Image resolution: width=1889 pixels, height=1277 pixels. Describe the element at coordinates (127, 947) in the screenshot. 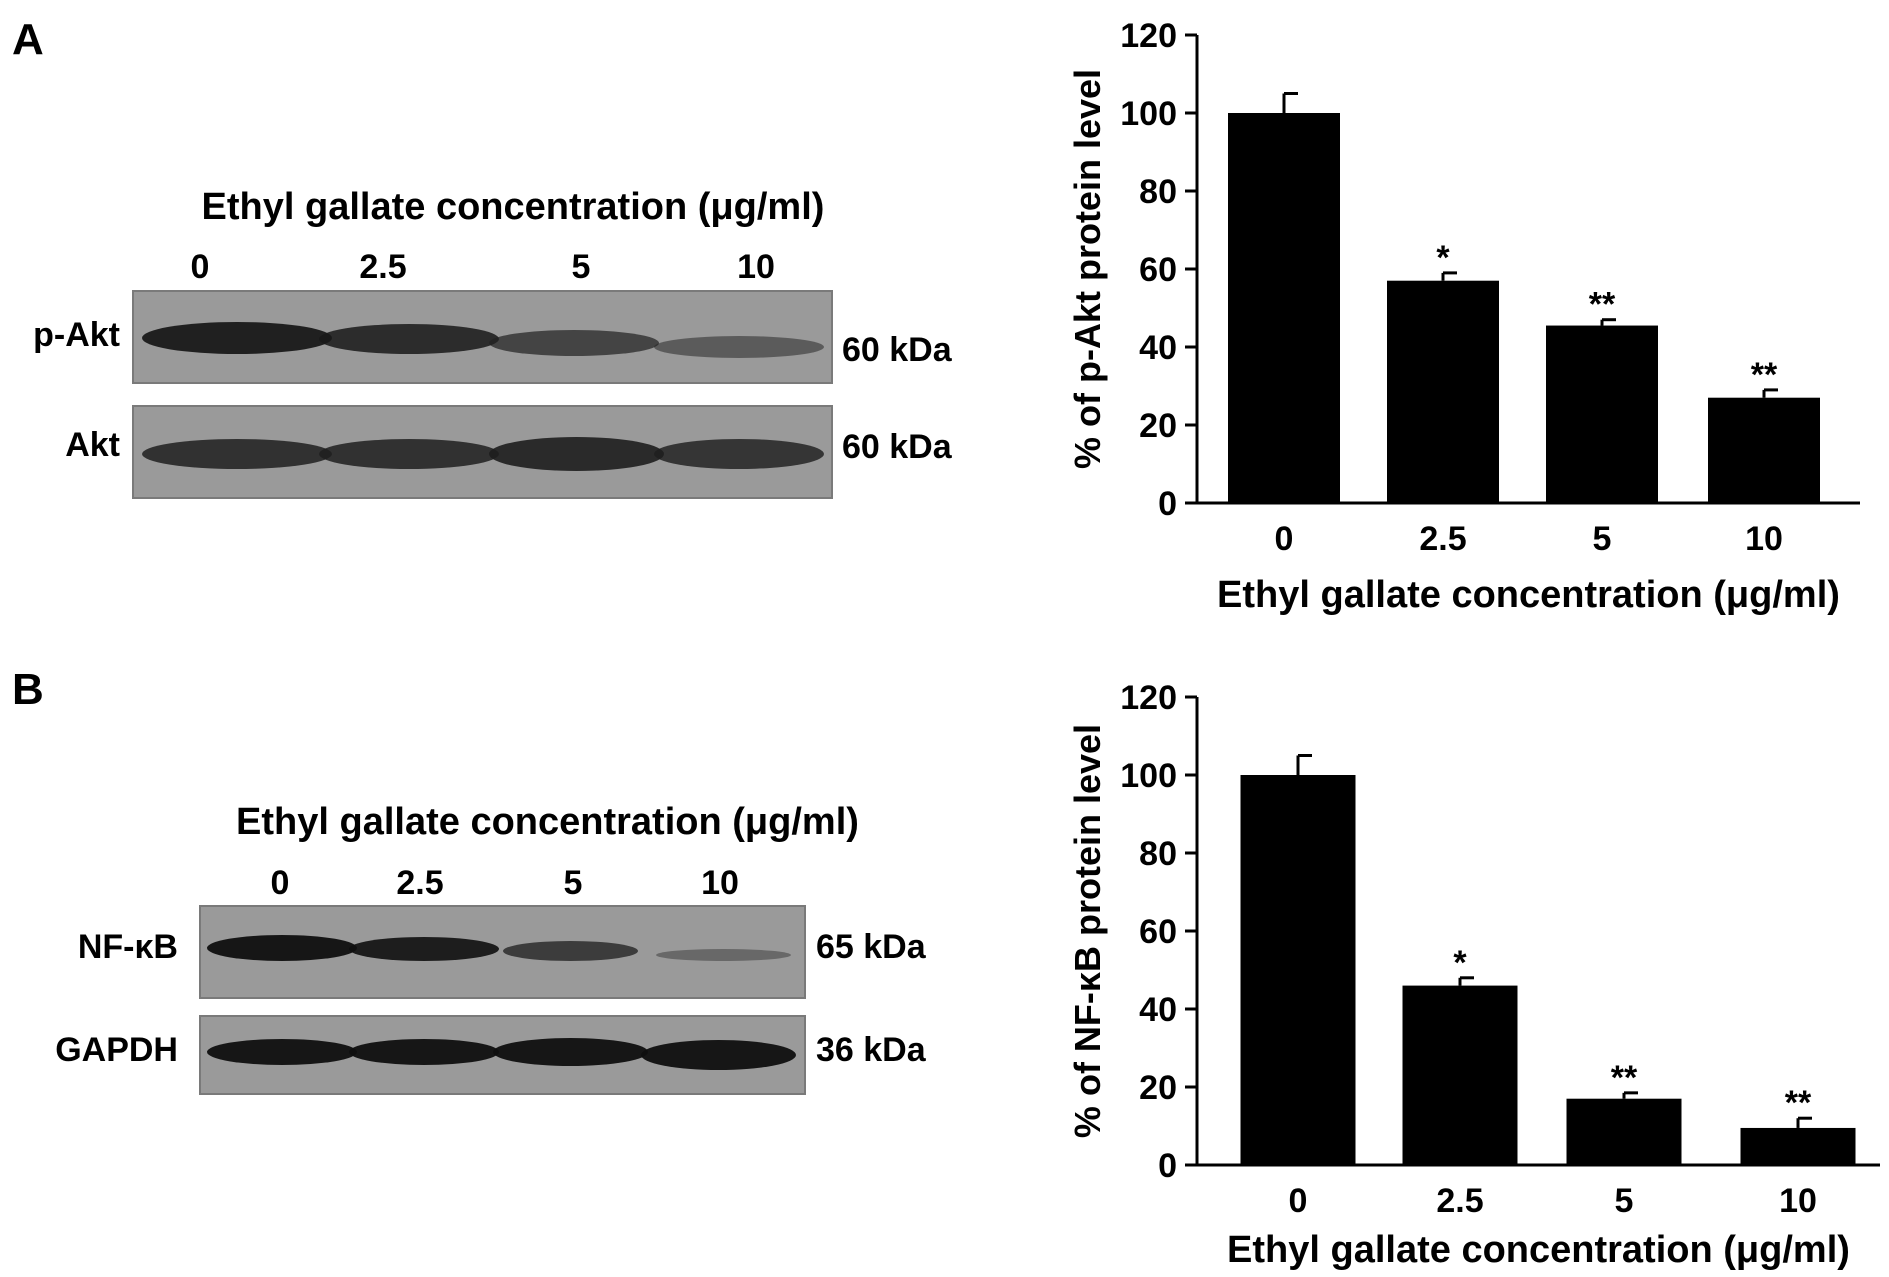

I see `blot-b-row-label-nfkb: NF-κB` at that location.